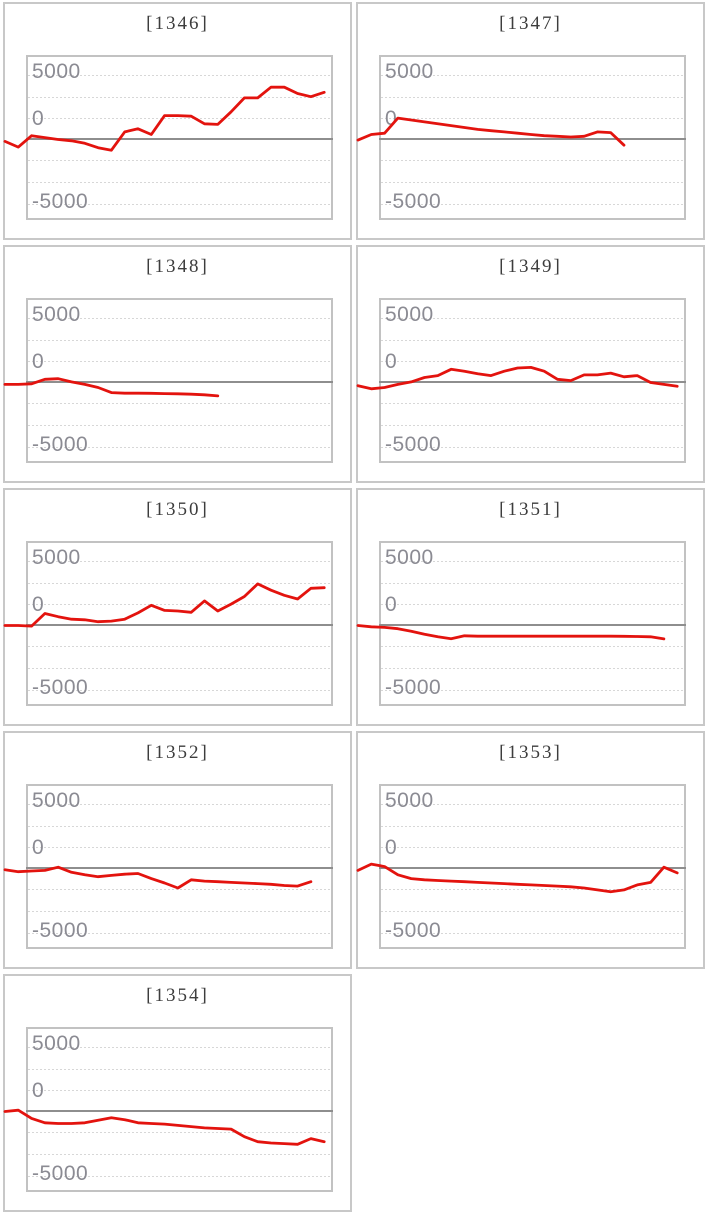  Describe the element at coordinates (177, 266) in the screenshot. I see `chart-title: [1348]` at that location.